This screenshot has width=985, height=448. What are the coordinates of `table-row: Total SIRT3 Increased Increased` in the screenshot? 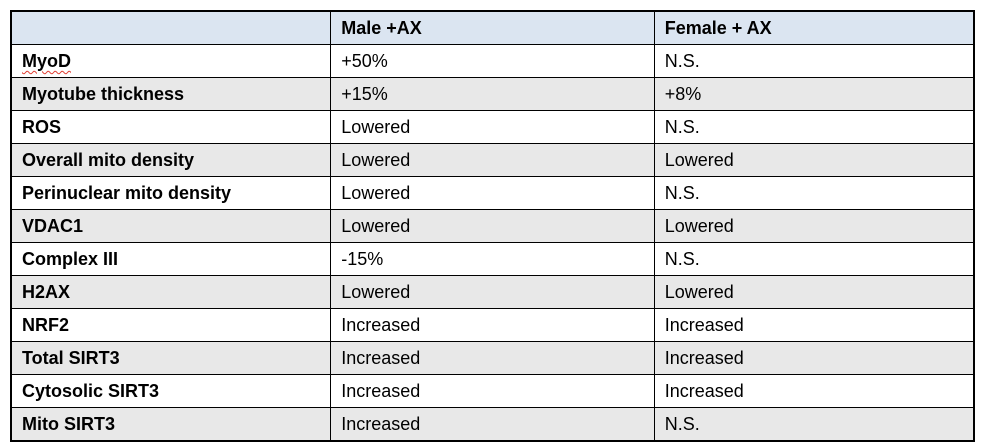 It's located at (492, 358).